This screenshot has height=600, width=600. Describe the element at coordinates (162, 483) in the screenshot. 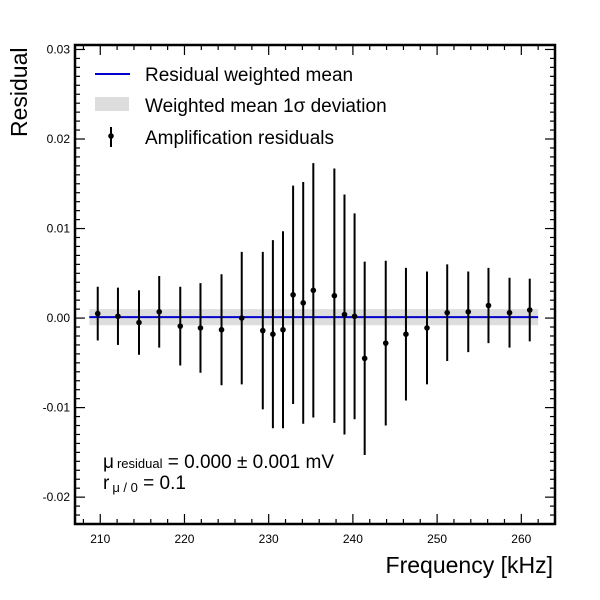

I see `annotation-2-value: = 0.1` at that location.